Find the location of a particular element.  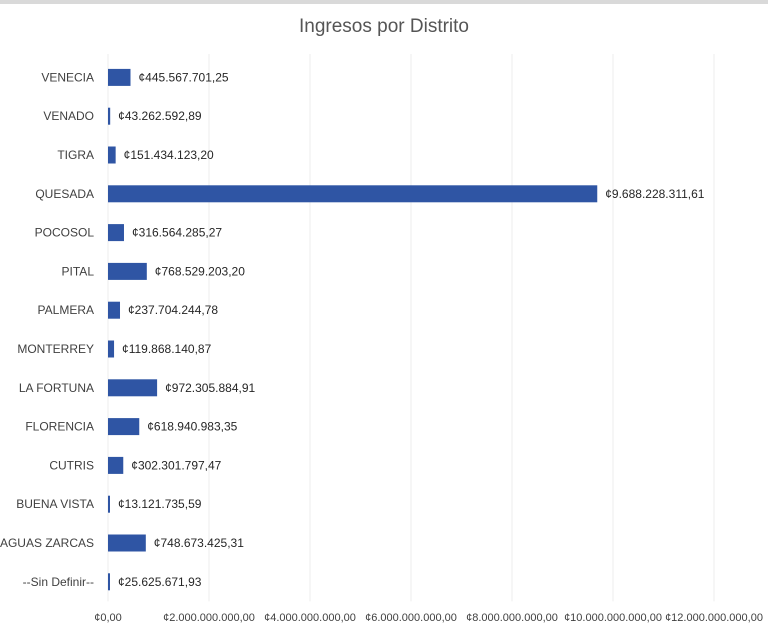

data-label: ¢9.688.228.311,61 is located at coordinates (655, 194).